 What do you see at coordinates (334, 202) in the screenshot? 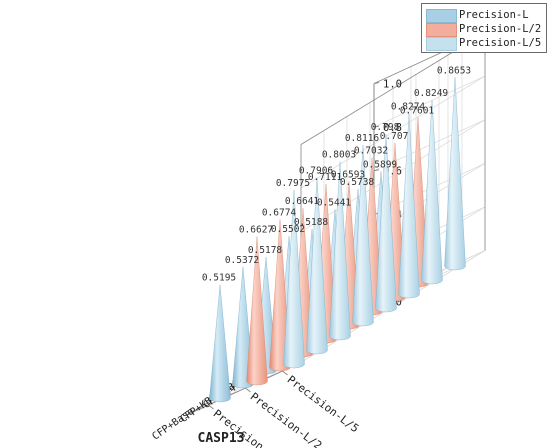
I see `data-label: 0.5441` at bounding box center [334, 202].